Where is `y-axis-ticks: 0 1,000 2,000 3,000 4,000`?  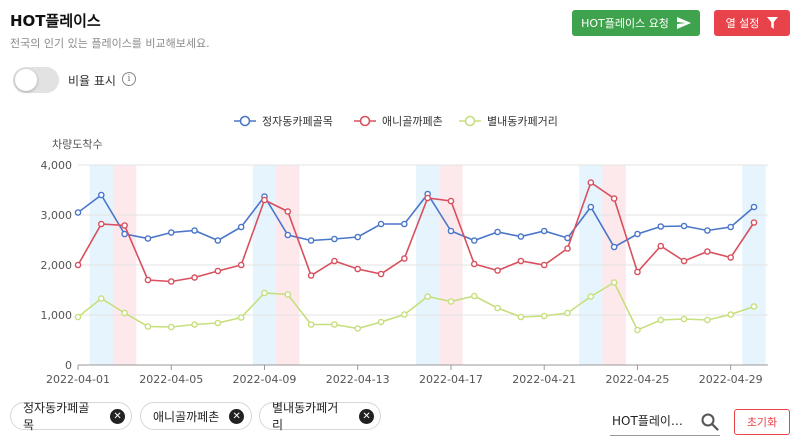
y-axis-ticks: 0 1,000 2,000 3,000 4,000 is located at coordinates (57, 265).